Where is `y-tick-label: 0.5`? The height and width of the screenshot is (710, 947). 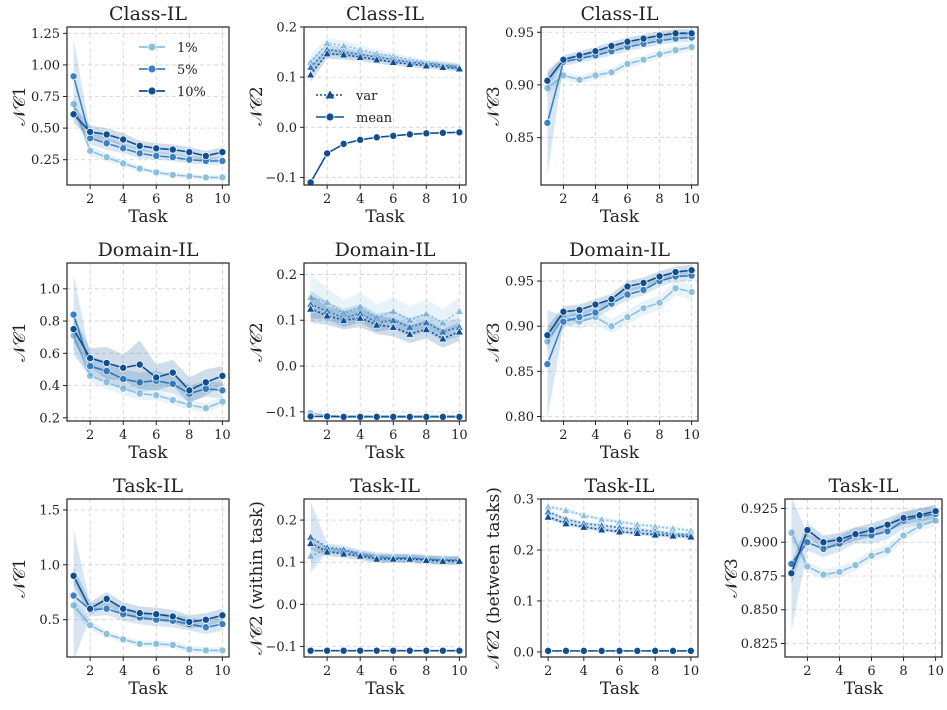
y-tick-label: 0.5 is located at coordinates (49, 620).